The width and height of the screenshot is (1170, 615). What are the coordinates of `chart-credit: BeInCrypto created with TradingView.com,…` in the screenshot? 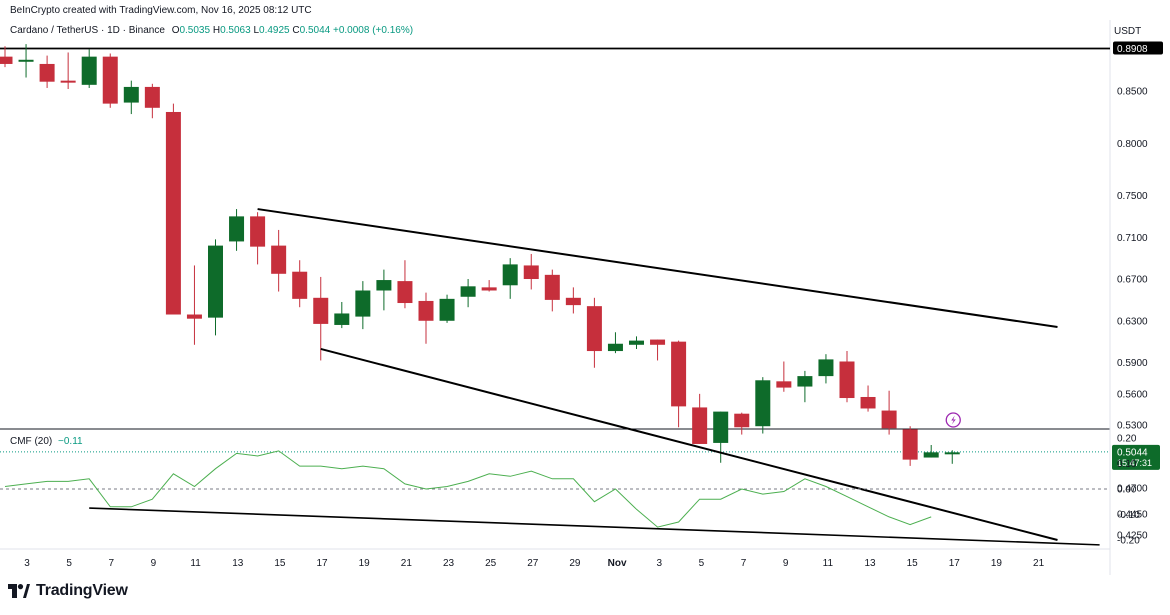 It's located at (161, 10).